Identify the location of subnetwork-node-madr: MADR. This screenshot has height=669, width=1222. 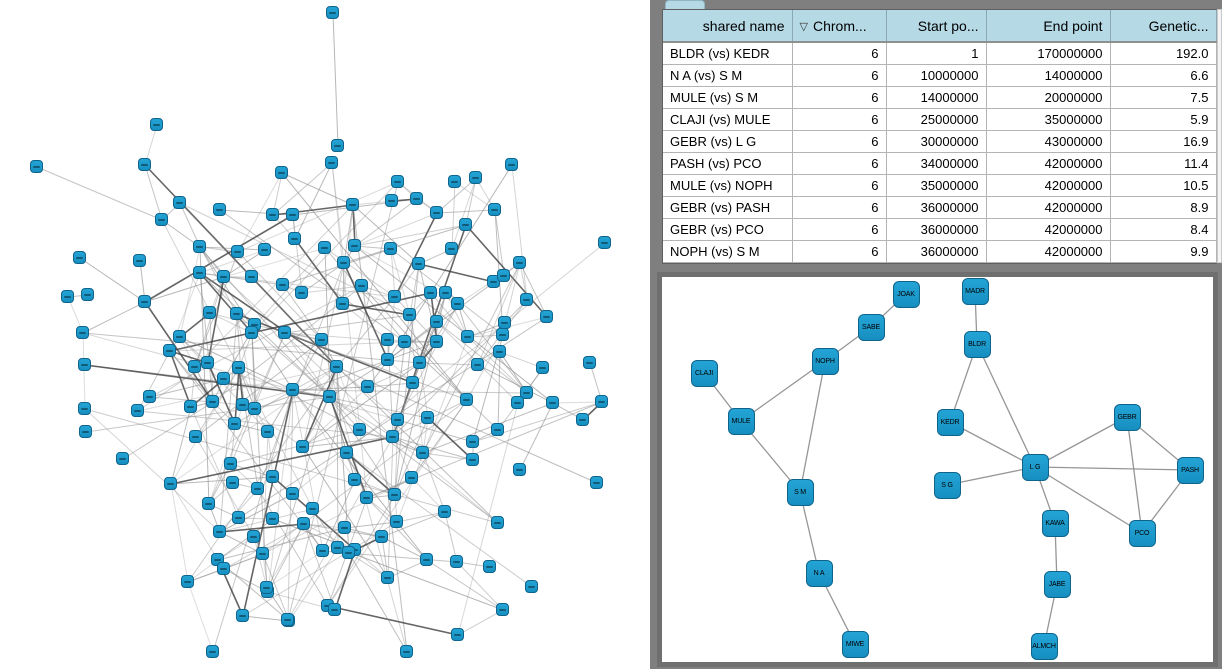
(975, 291).